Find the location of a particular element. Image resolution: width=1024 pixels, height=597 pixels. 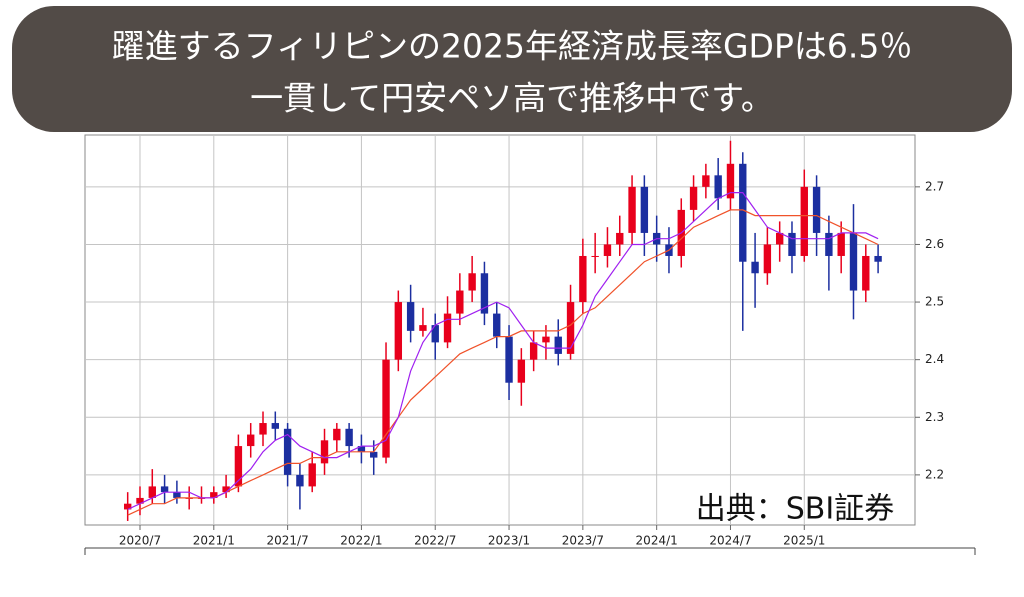

x-tick-label: 2021/7 is located at coordinates (288, 541).